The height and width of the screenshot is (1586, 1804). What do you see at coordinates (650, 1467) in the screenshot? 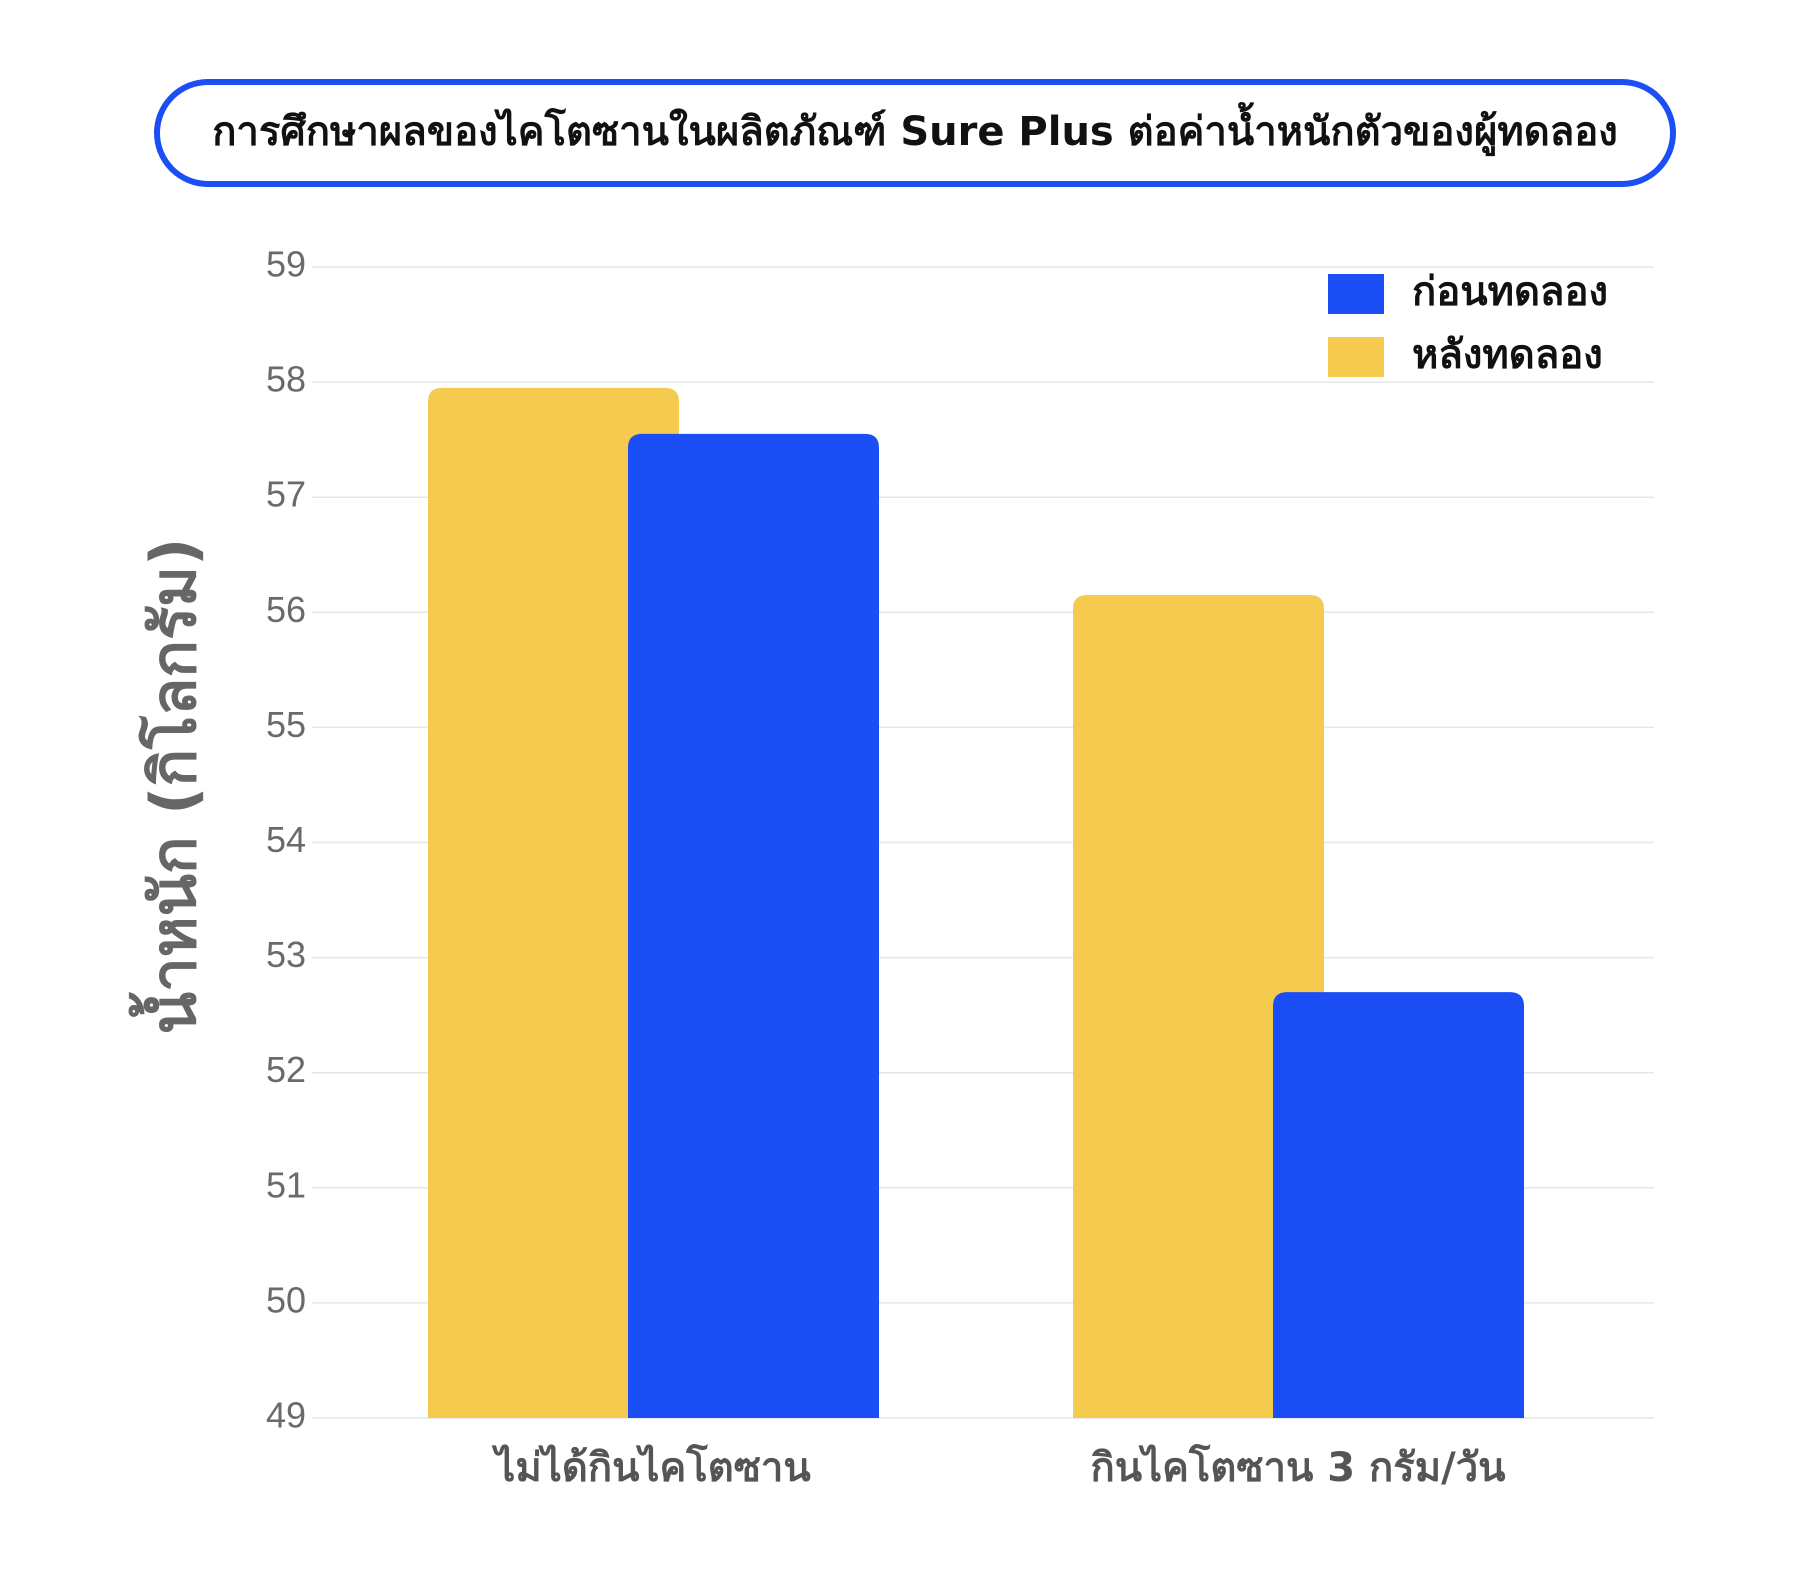
I see `x-tick-label: ไม่ได้กินไคโตซาน` at bounding box center [650, 1467].